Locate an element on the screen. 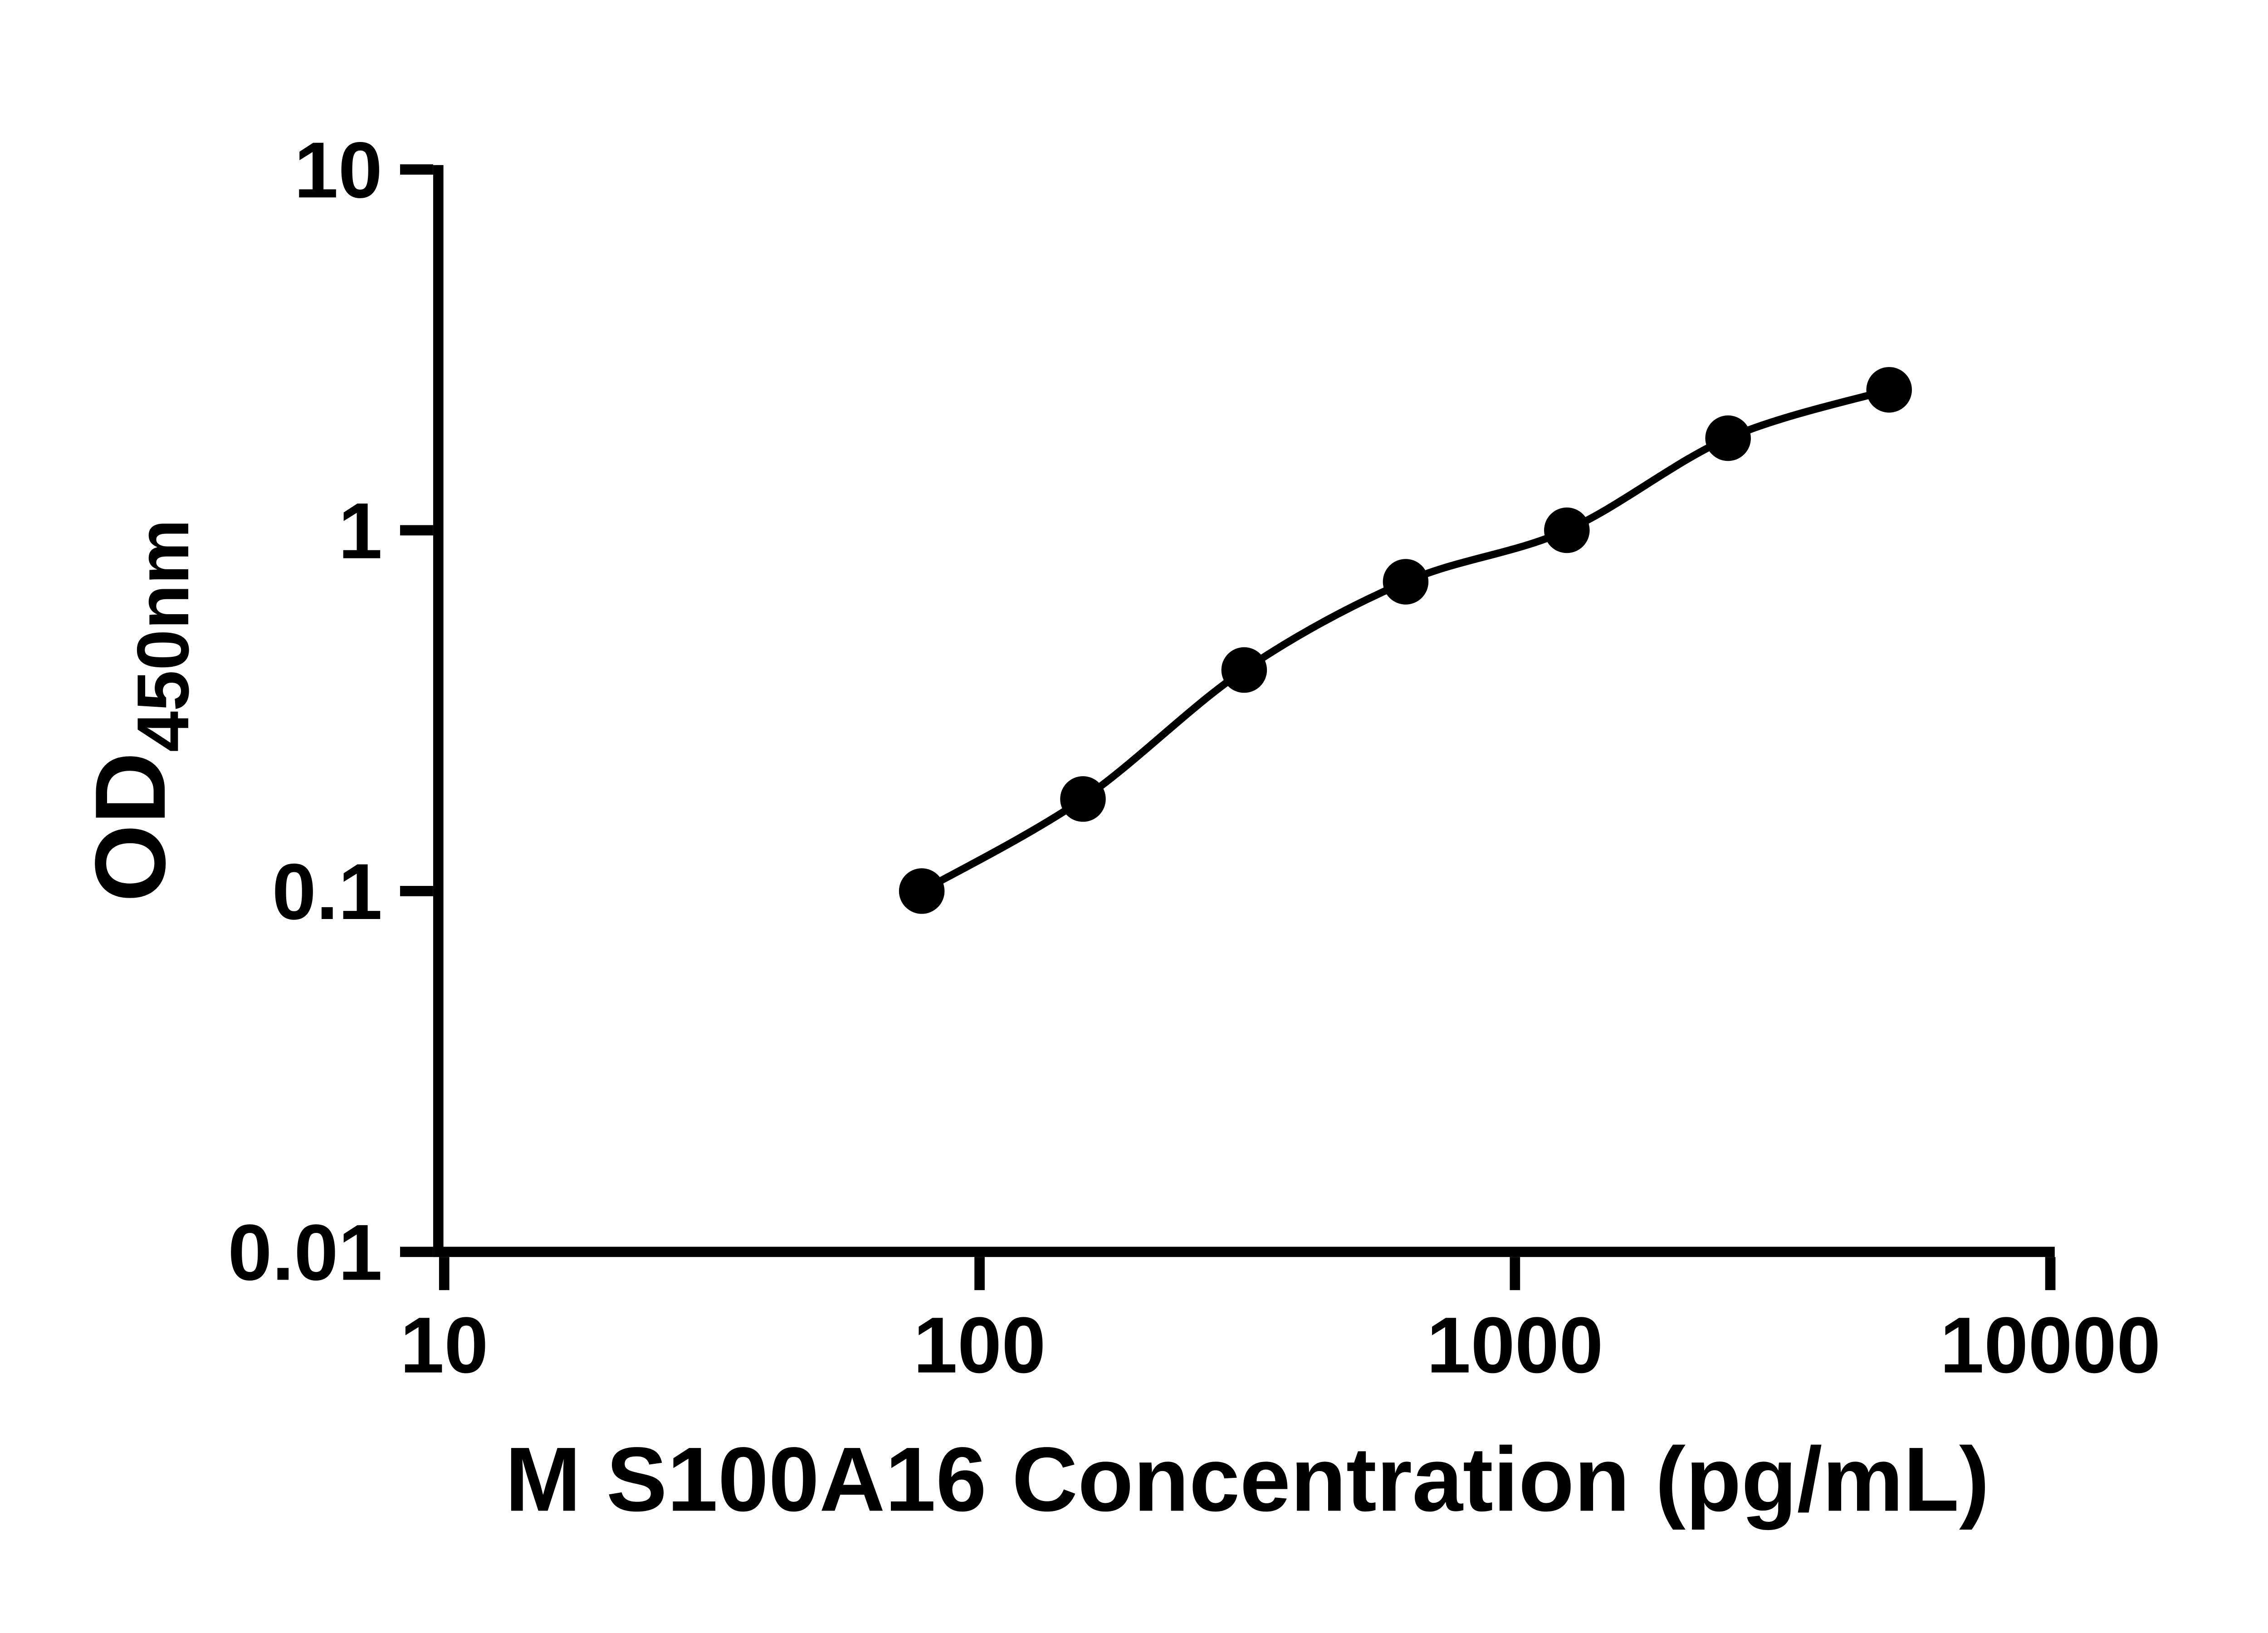  x-tick-label: 100 is located at coordinates (980, 1345).